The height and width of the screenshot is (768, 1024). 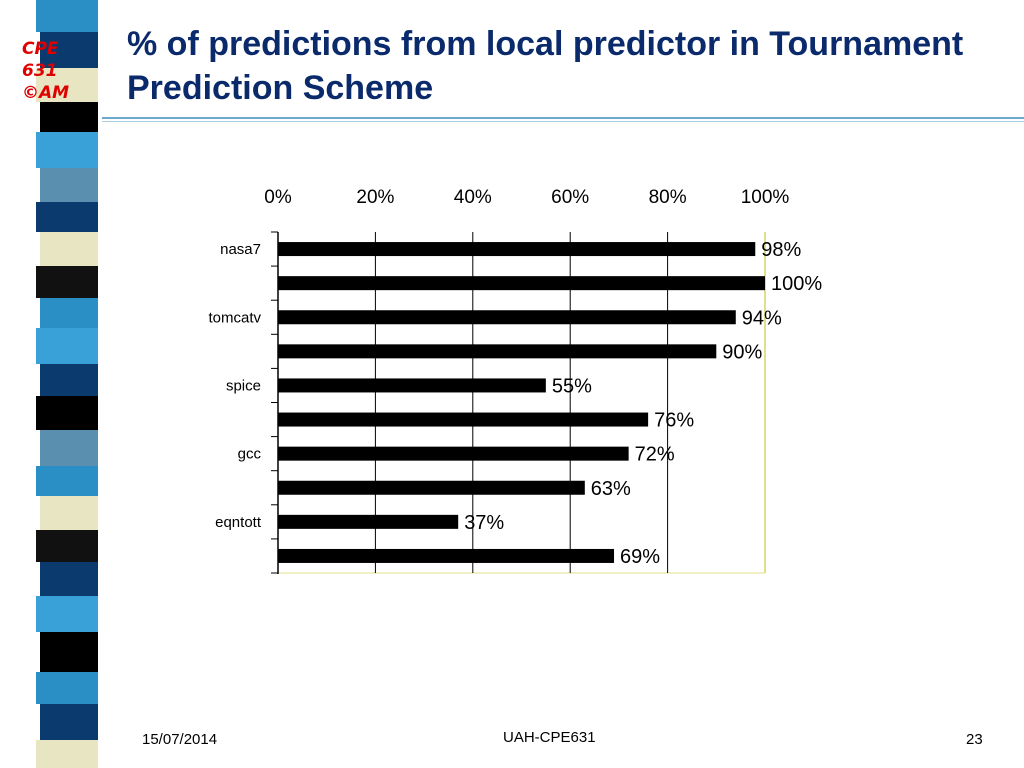 I want to click on logo-line-3: ©AM, so click(x=46, y=93).